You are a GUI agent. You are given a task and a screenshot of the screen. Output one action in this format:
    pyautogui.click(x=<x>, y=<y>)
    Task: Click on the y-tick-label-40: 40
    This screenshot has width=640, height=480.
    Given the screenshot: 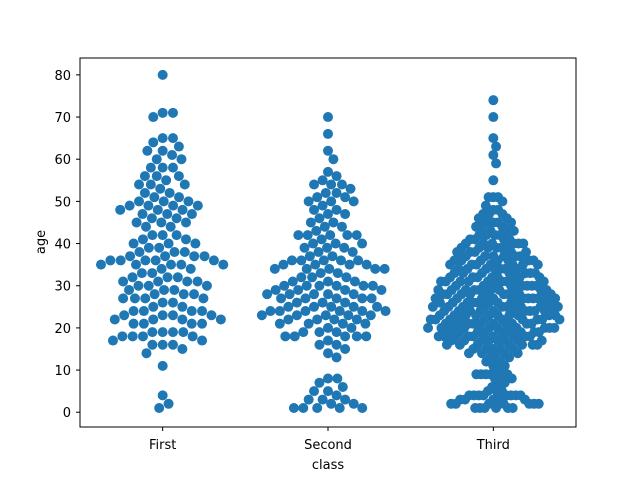 What is the action you would take?
    pyautogui.click(x=62, y=245)
    